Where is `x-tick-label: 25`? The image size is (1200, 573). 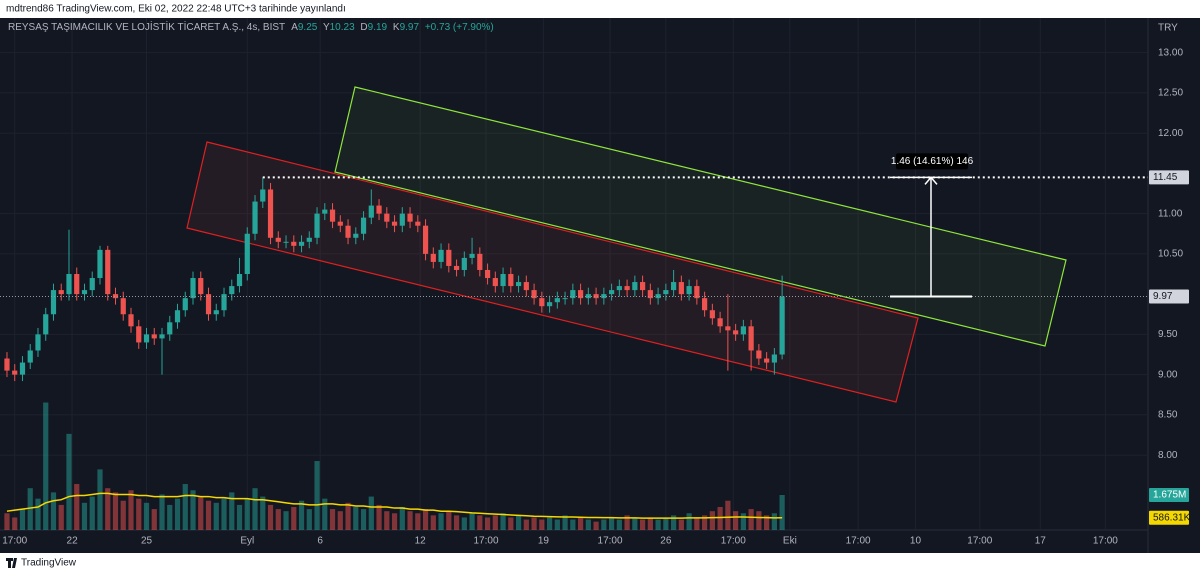 x-tick-label: 25 is located at coordinates (147, 541).